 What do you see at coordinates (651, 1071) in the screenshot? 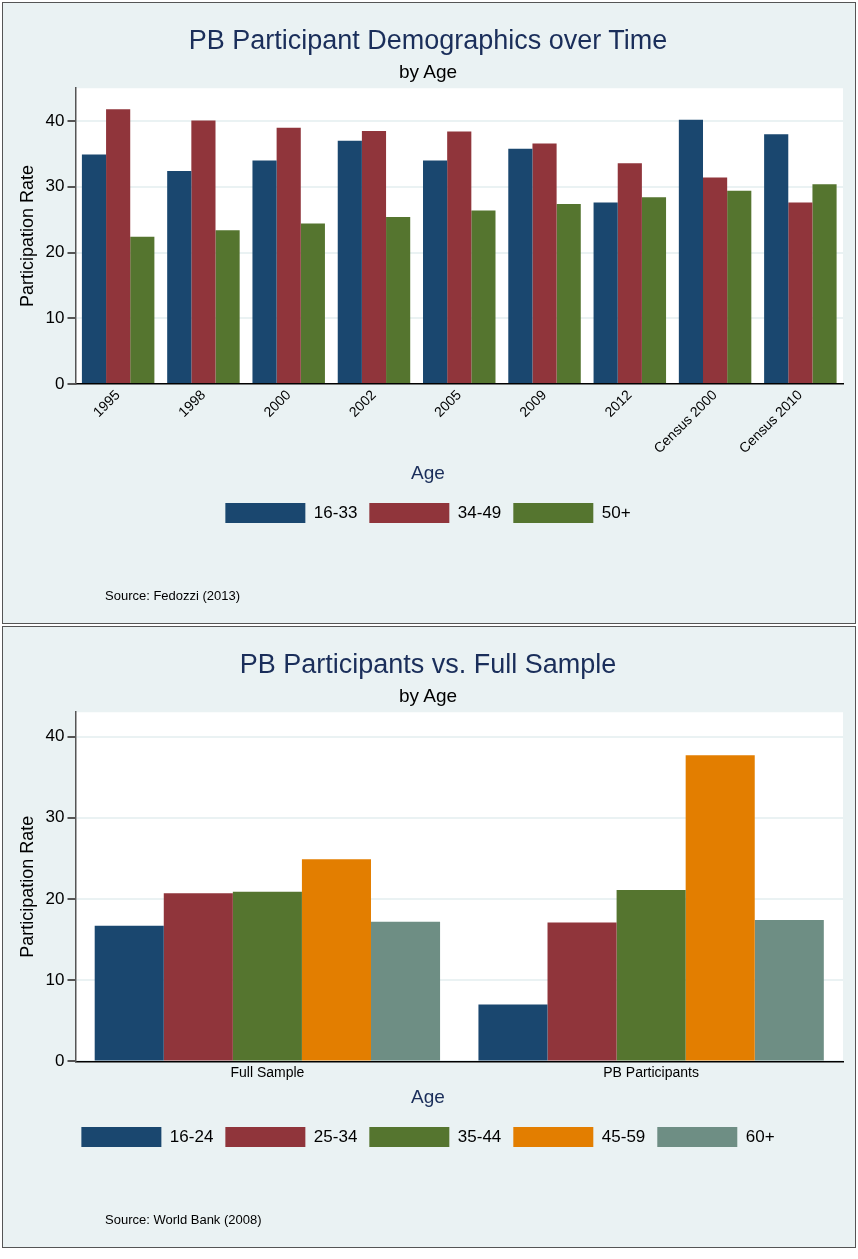
I see `x-tick-label: PB Participants` at bounding box center [651, 1071].